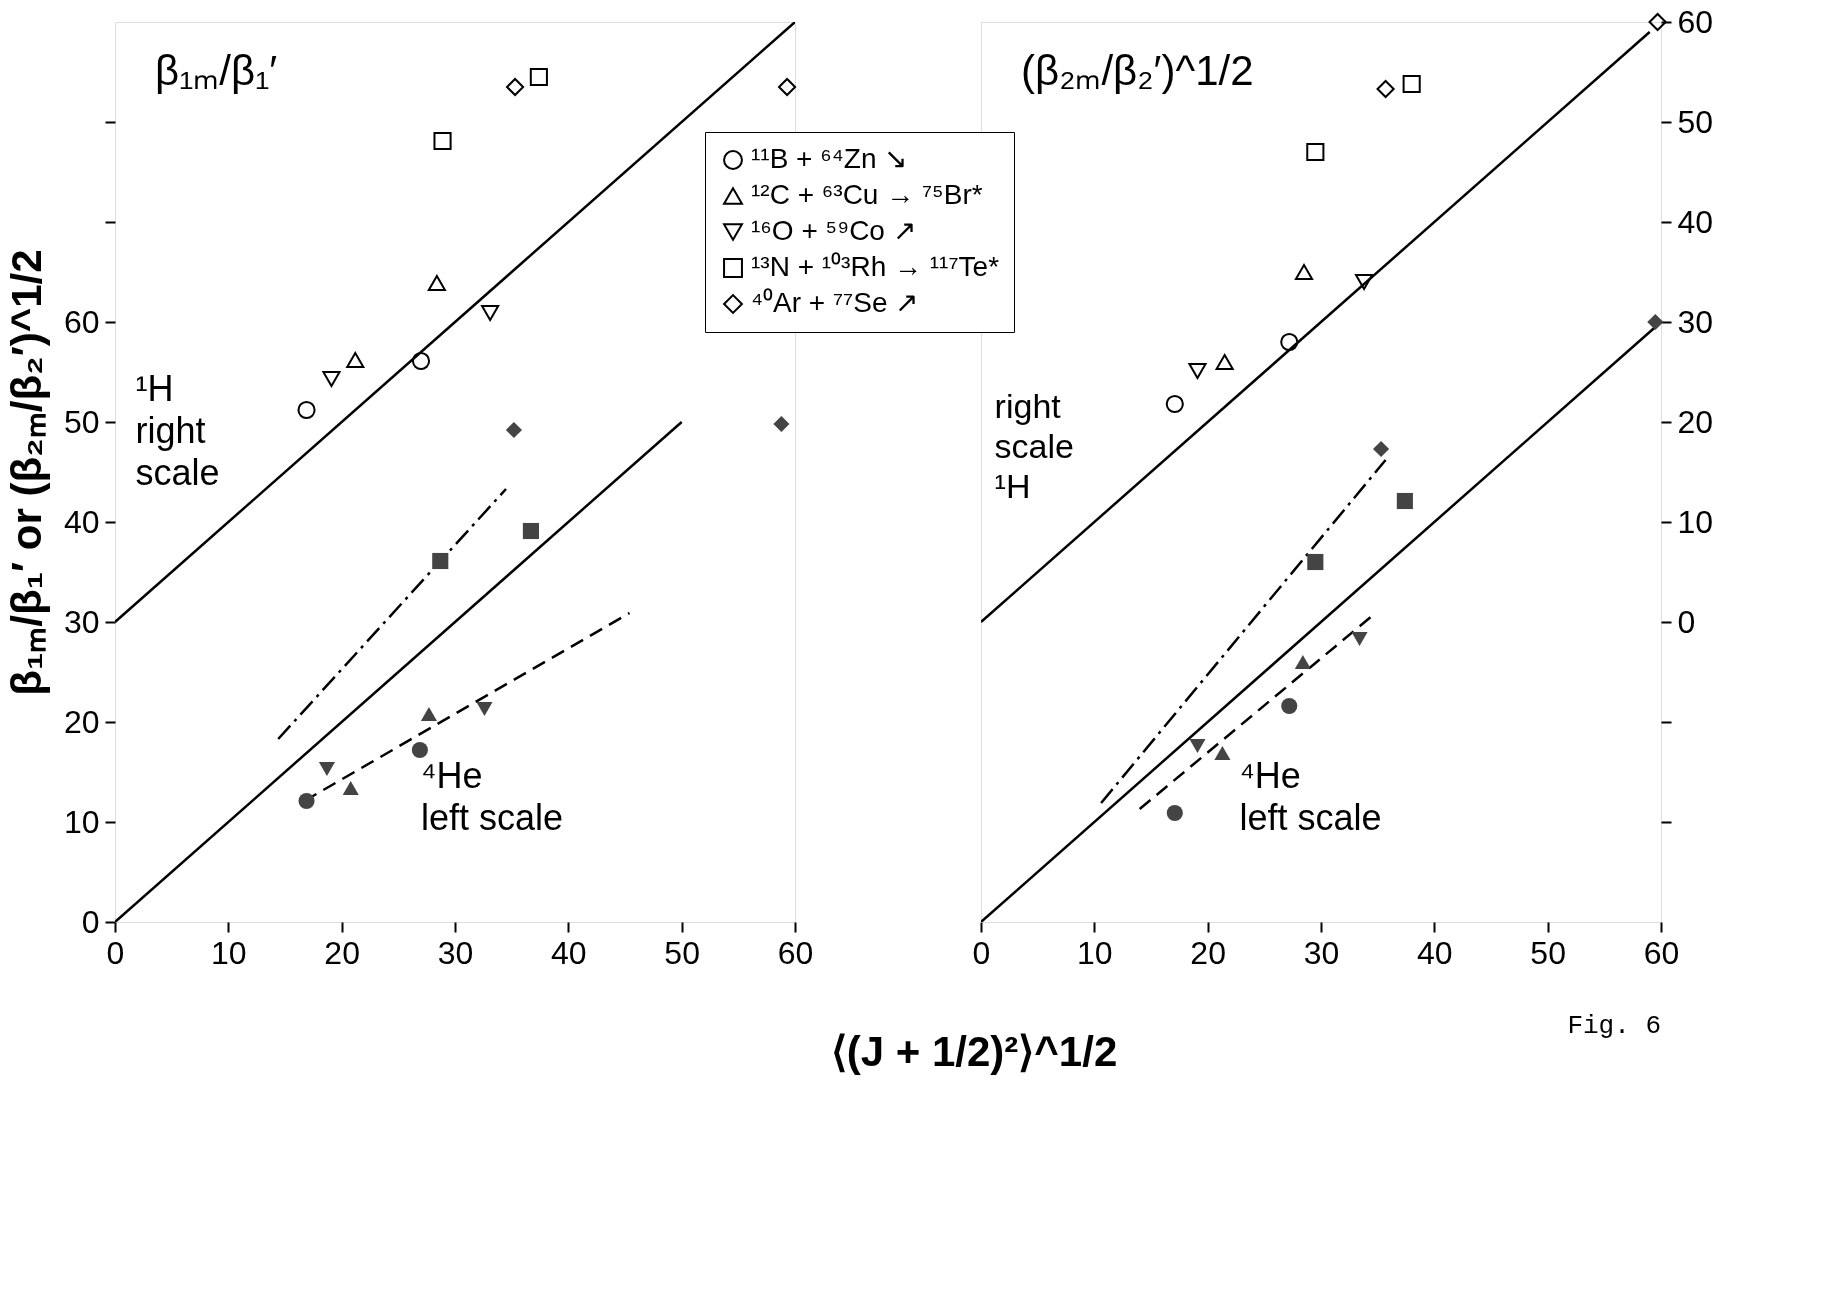 The image size is (1828, 1303). Describe the element at coordinates (1695, 121) in the screenshot. I see `y2-tick-label: 50` at that location.